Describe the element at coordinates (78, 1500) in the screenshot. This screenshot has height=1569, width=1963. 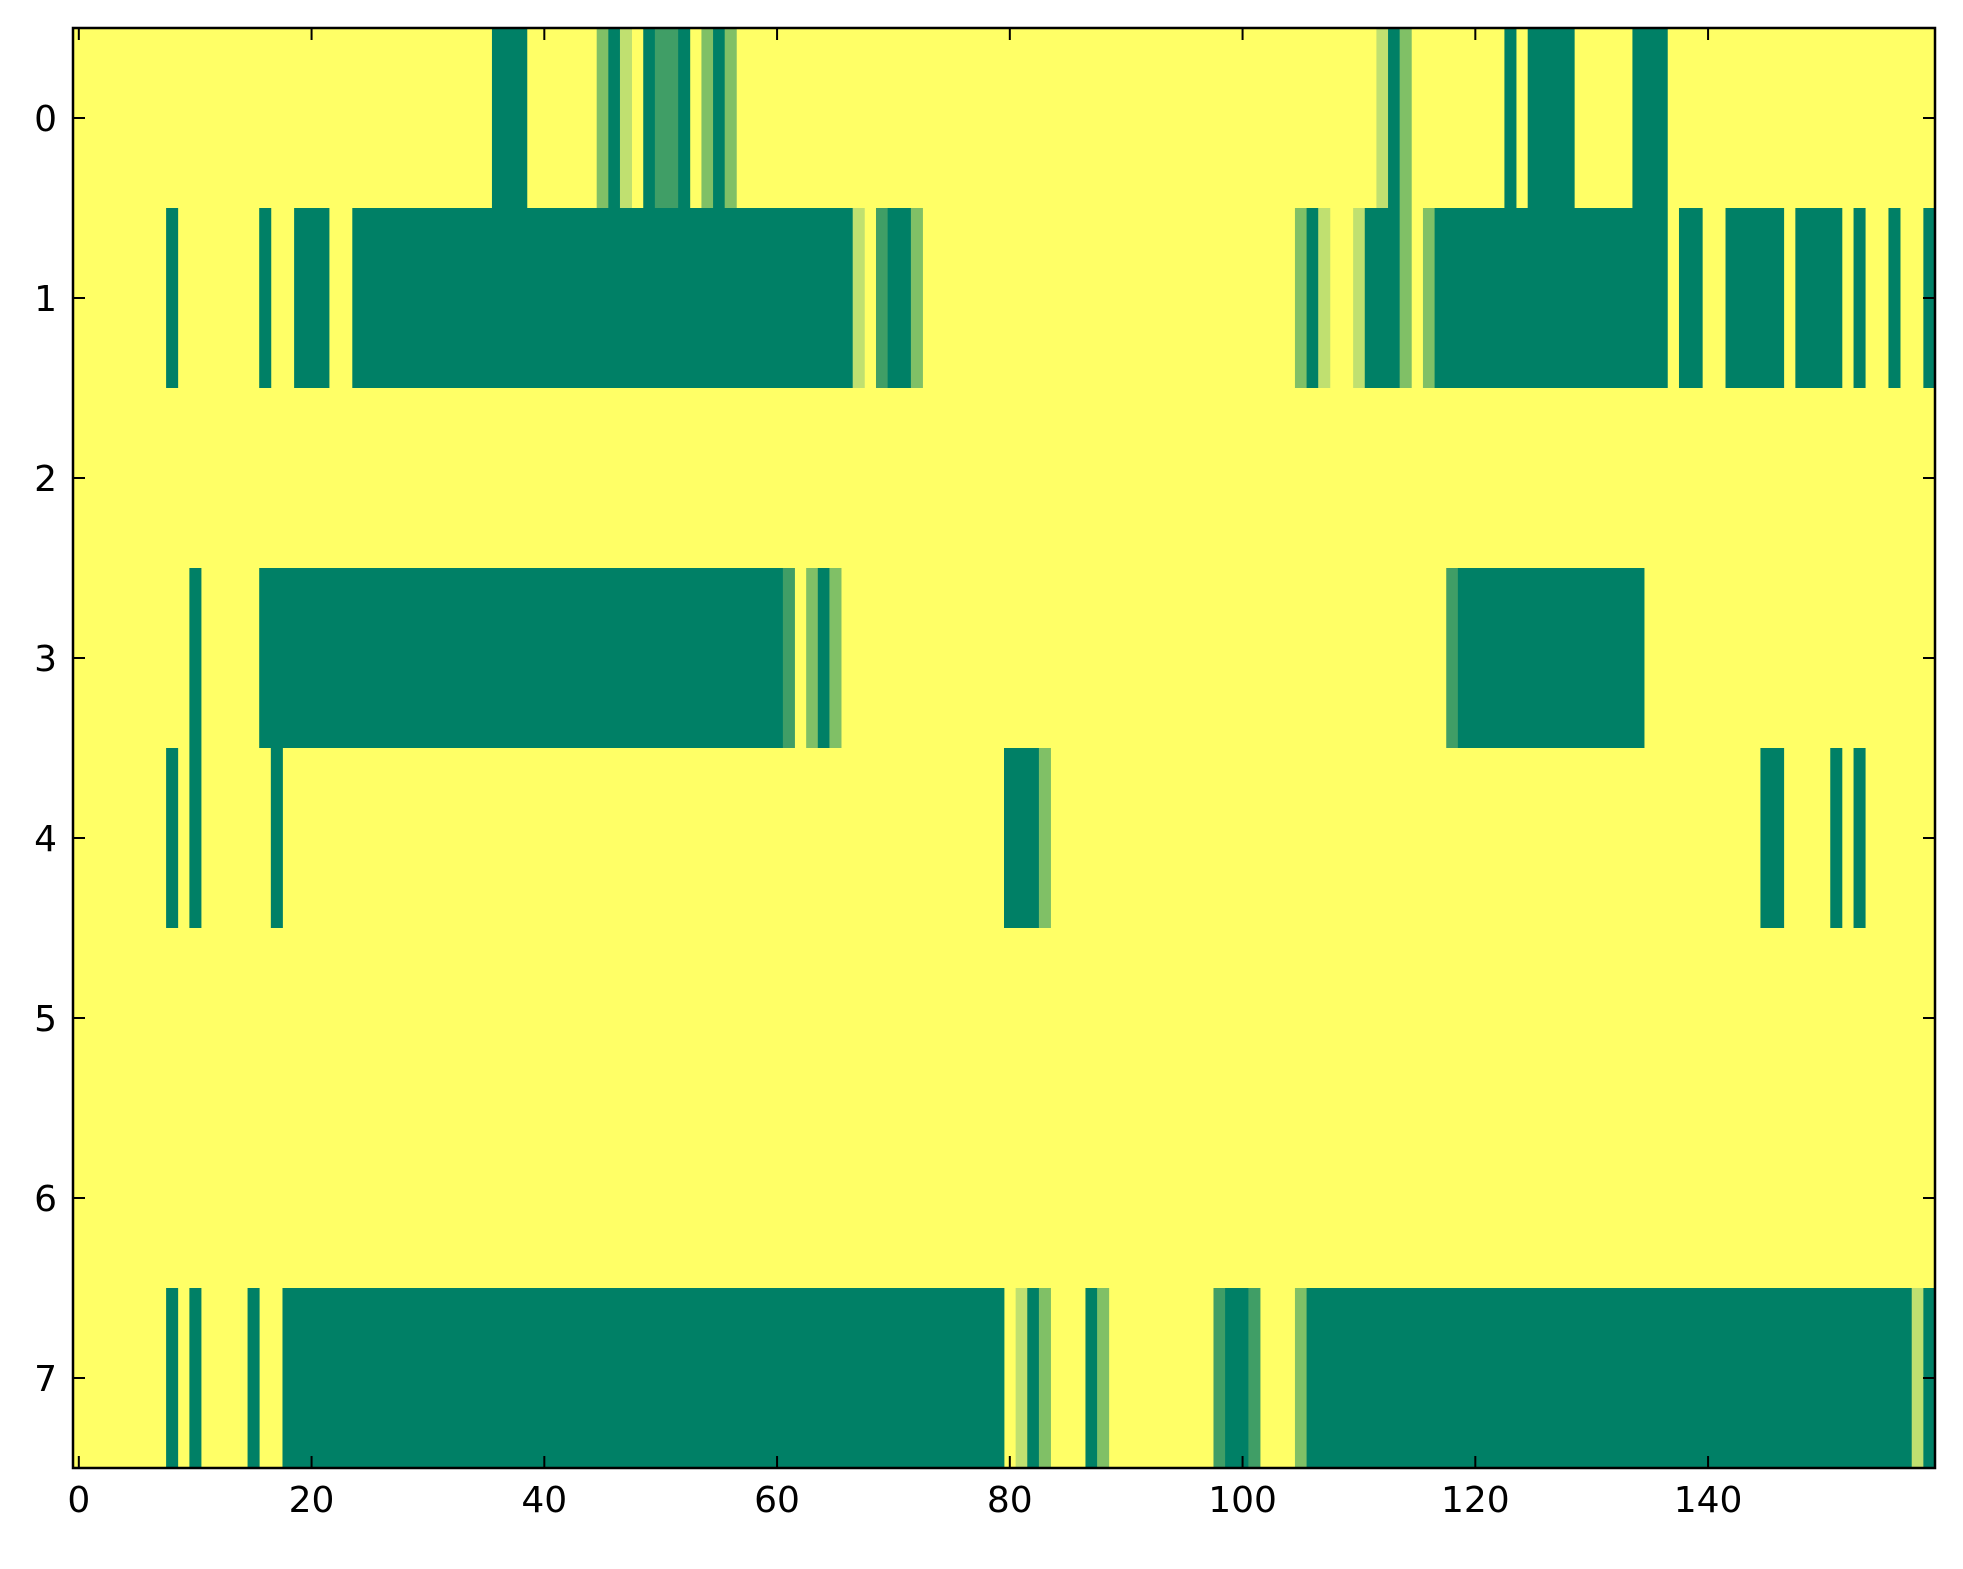
I see `x-tick-label: 0` at that location.